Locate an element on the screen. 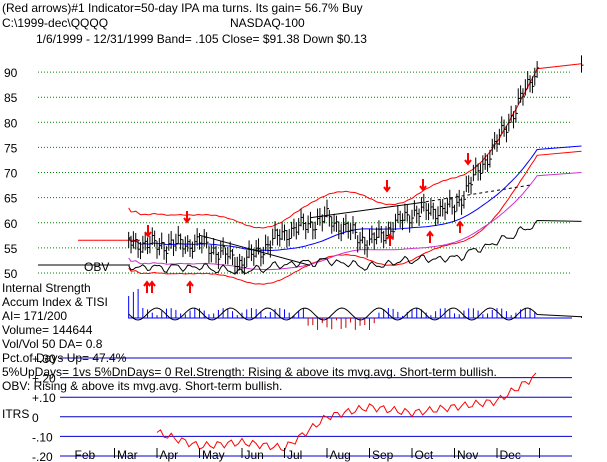  price-tick-label: 50 is located at coordinates (11, 274).